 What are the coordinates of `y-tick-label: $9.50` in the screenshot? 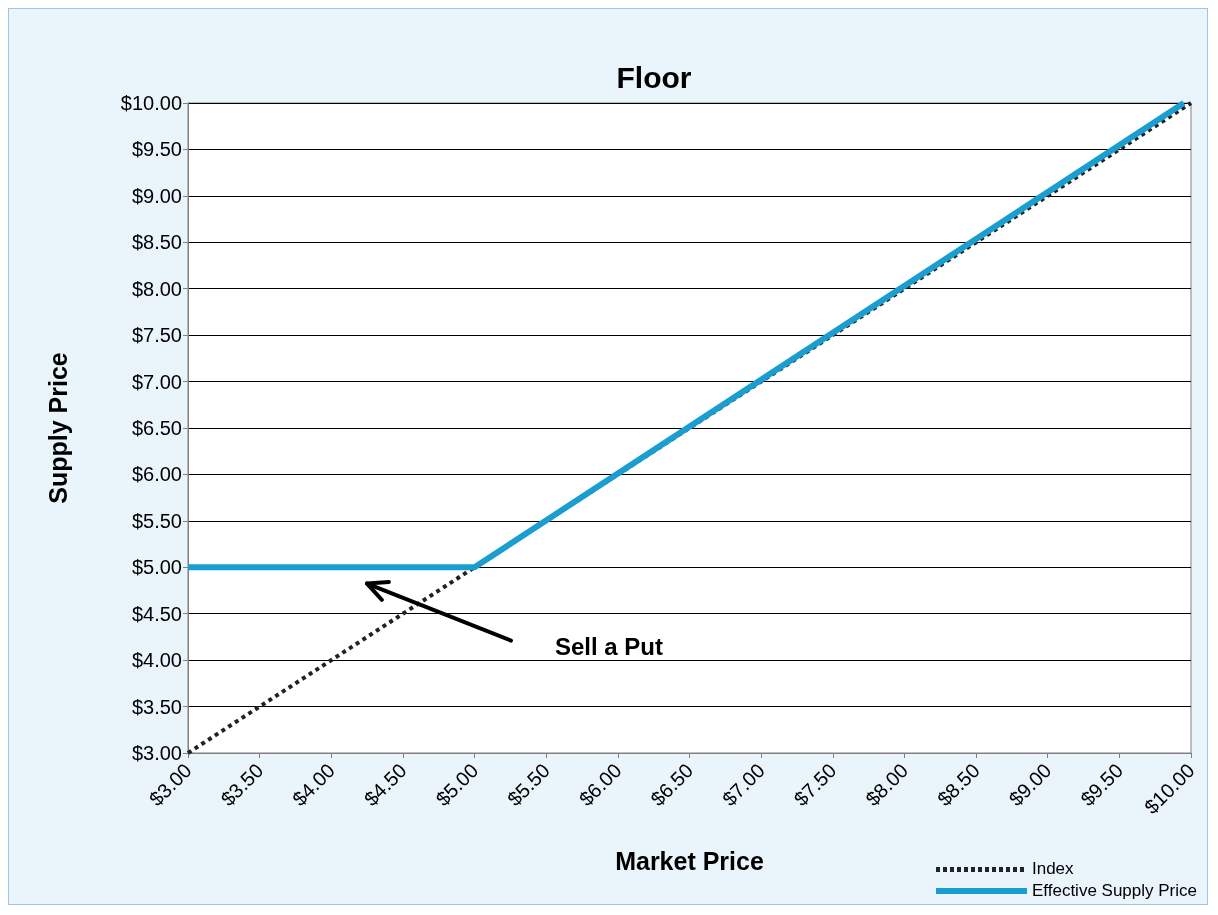 It's located at (156, 149).